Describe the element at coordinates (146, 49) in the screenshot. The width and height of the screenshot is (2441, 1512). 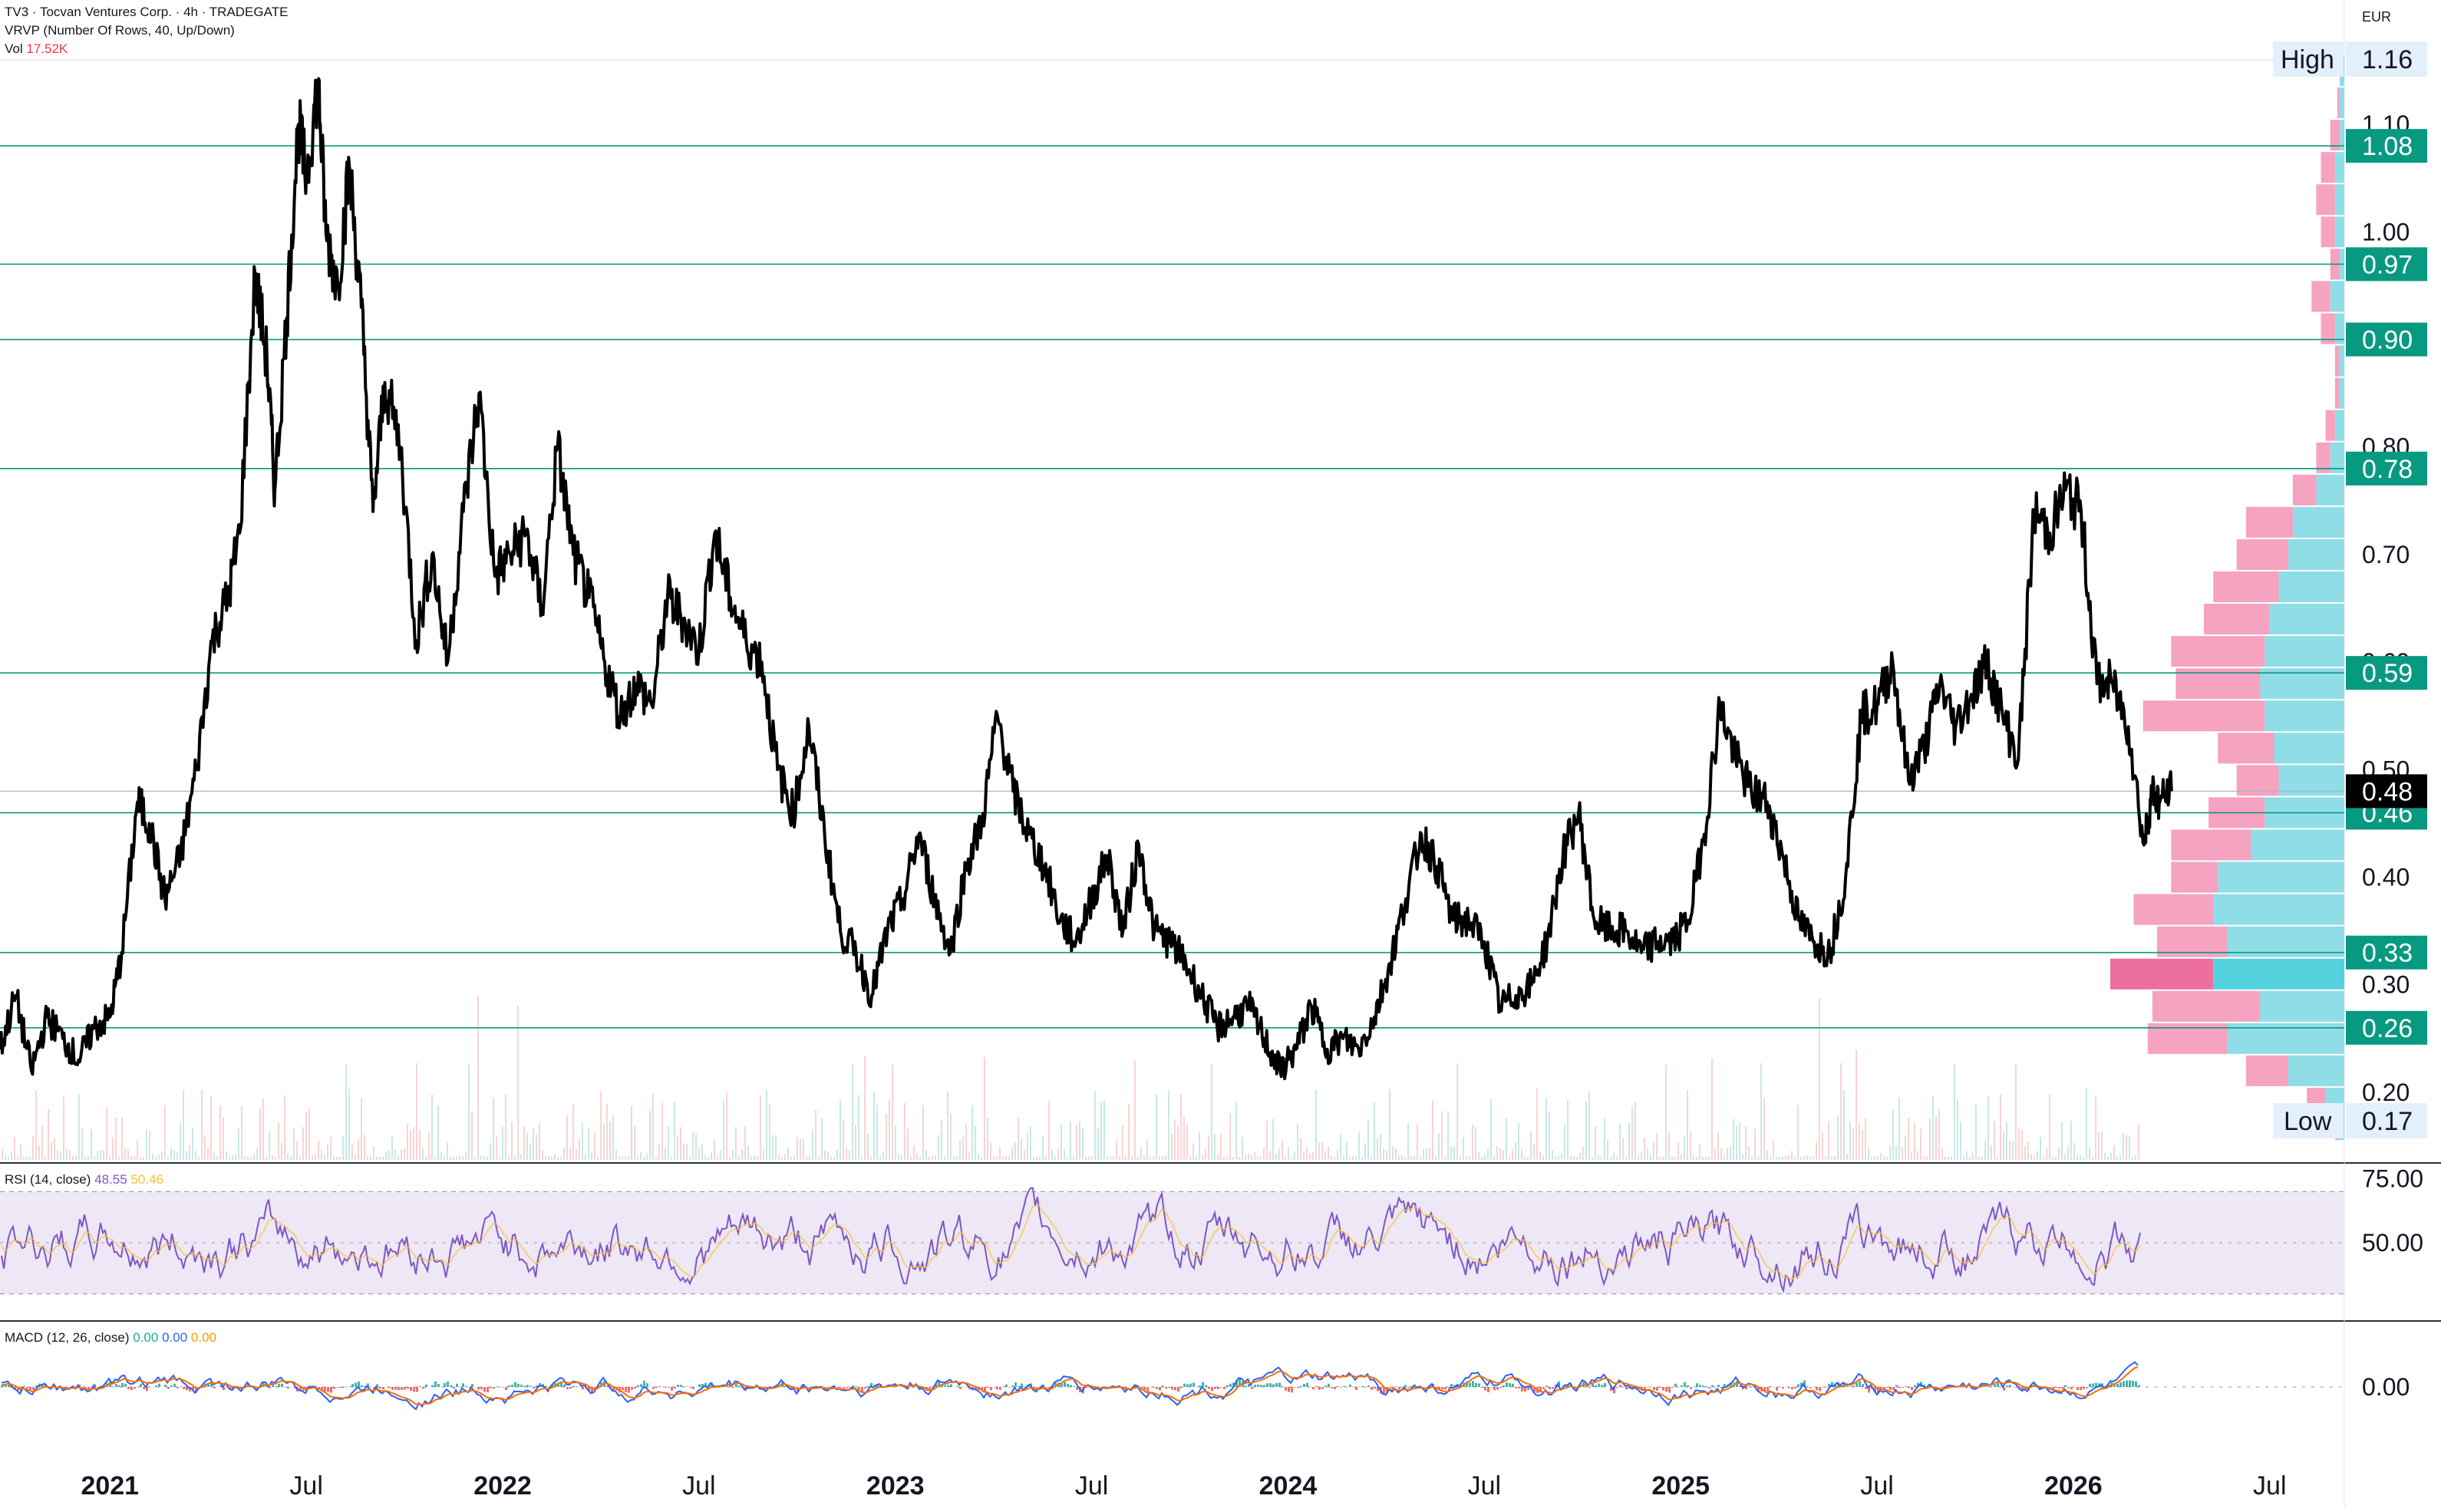
I see `vol-line: Vol 17.52K` at that location.